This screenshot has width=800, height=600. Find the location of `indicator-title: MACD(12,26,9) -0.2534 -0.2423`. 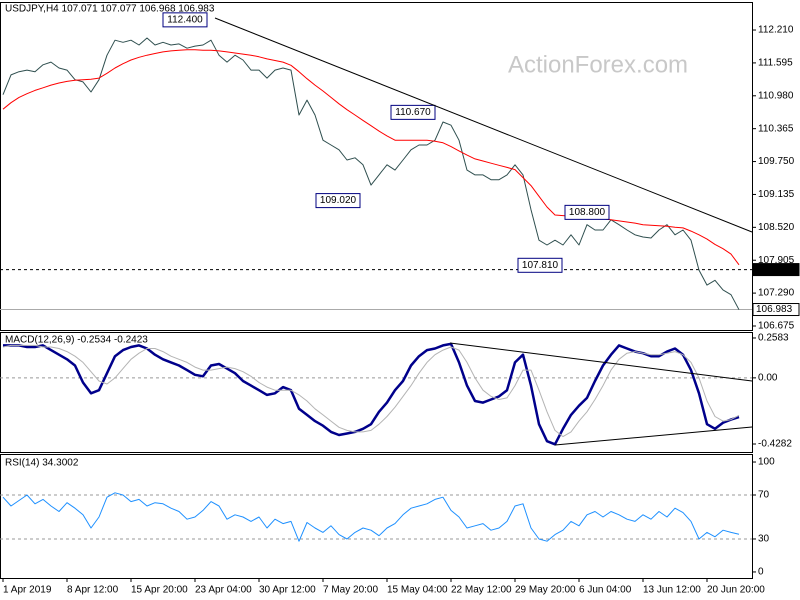

indicator-title: MACD(12,26,9) -0.2534 -0.2423 is located at coordinates (76, 340).